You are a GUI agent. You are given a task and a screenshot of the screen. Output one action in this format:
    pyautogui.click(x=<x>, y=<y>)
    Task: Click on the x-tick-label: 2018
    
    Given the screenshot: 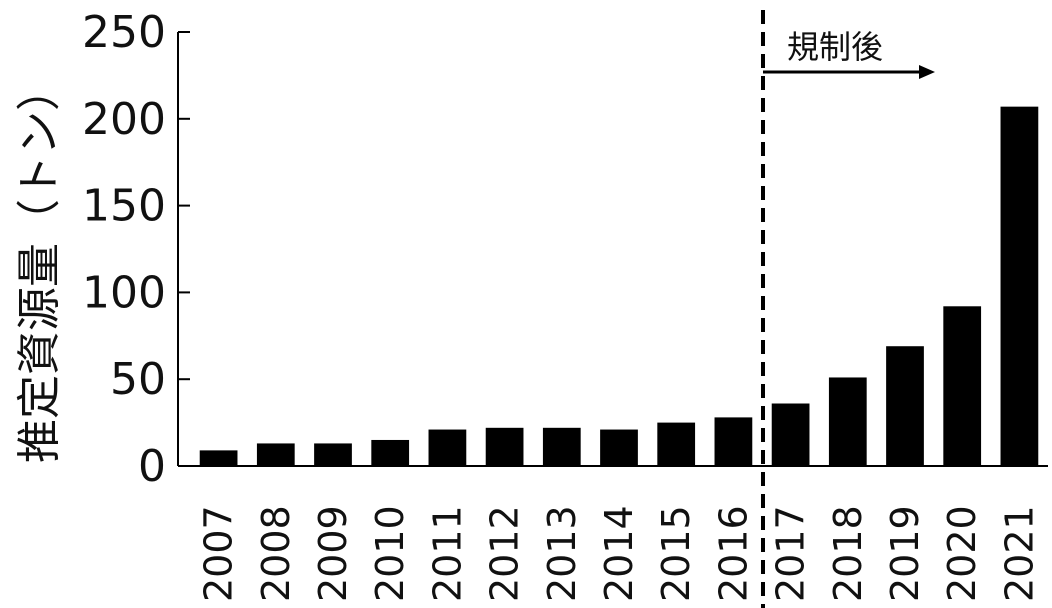 What is the action you would take?
    pyautogui.click(x=848, y=553)
    